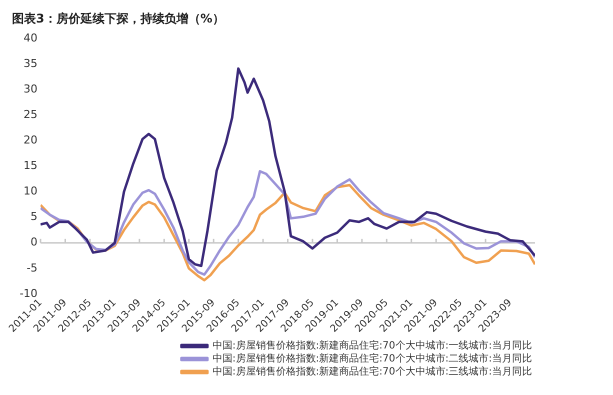 This screenshot has height=395, width=613. I want to click on legend-label: 中国:房屋销售价格指数:新建商品住宅:70个大中城市:一线城市:当月同比, so click(372, 346).